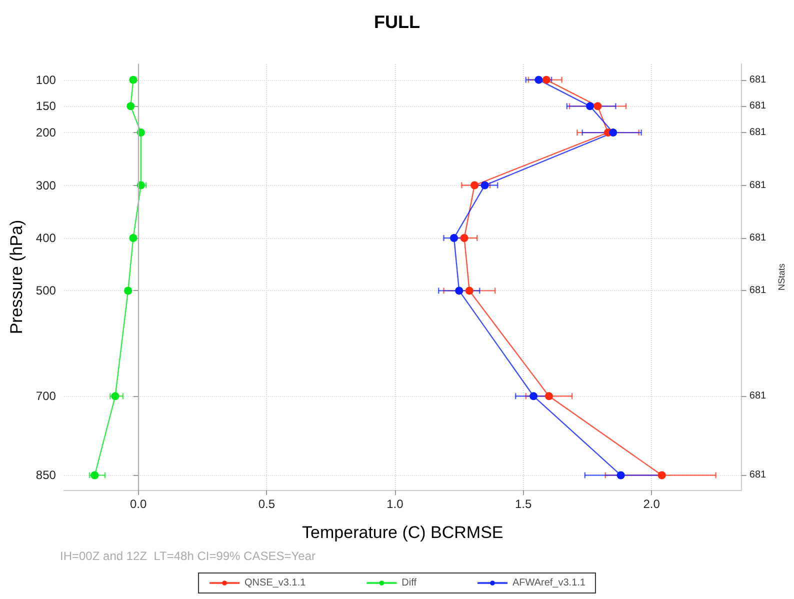 This screenshot has width=794, height=599. I want to click on y-tick-label: 100, so click(46, 79).